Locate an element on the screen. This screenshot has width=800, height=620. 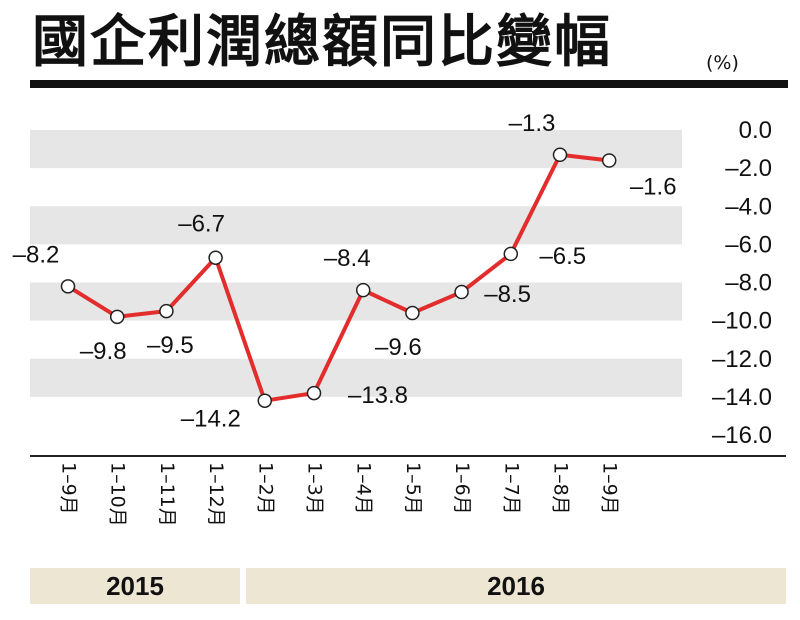
x-tick-label: 1–10月 is located at coordinates (118, 494).